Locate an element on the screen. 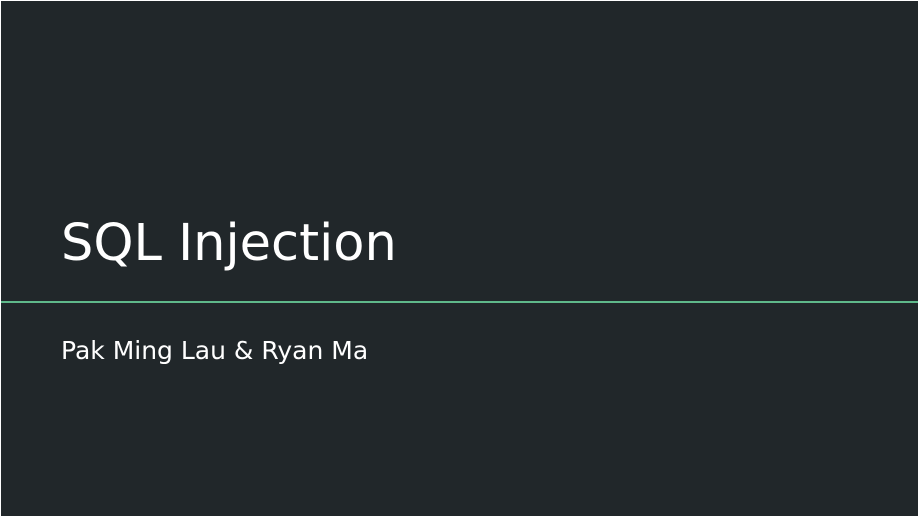  slide-subtitle: Pak Ming Lau & Ryan Ma is located at coordinates (215, 350).